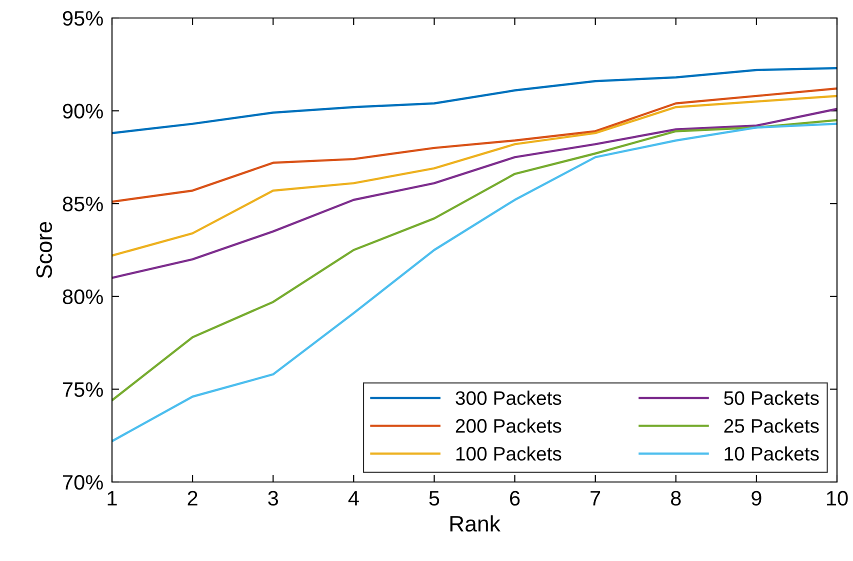 Image resolution: width=853 pixels, height=561 pixels. Describe the element at coordinates (434, 498) in the screenshot. I see `x-tick-label: 5` at that location.